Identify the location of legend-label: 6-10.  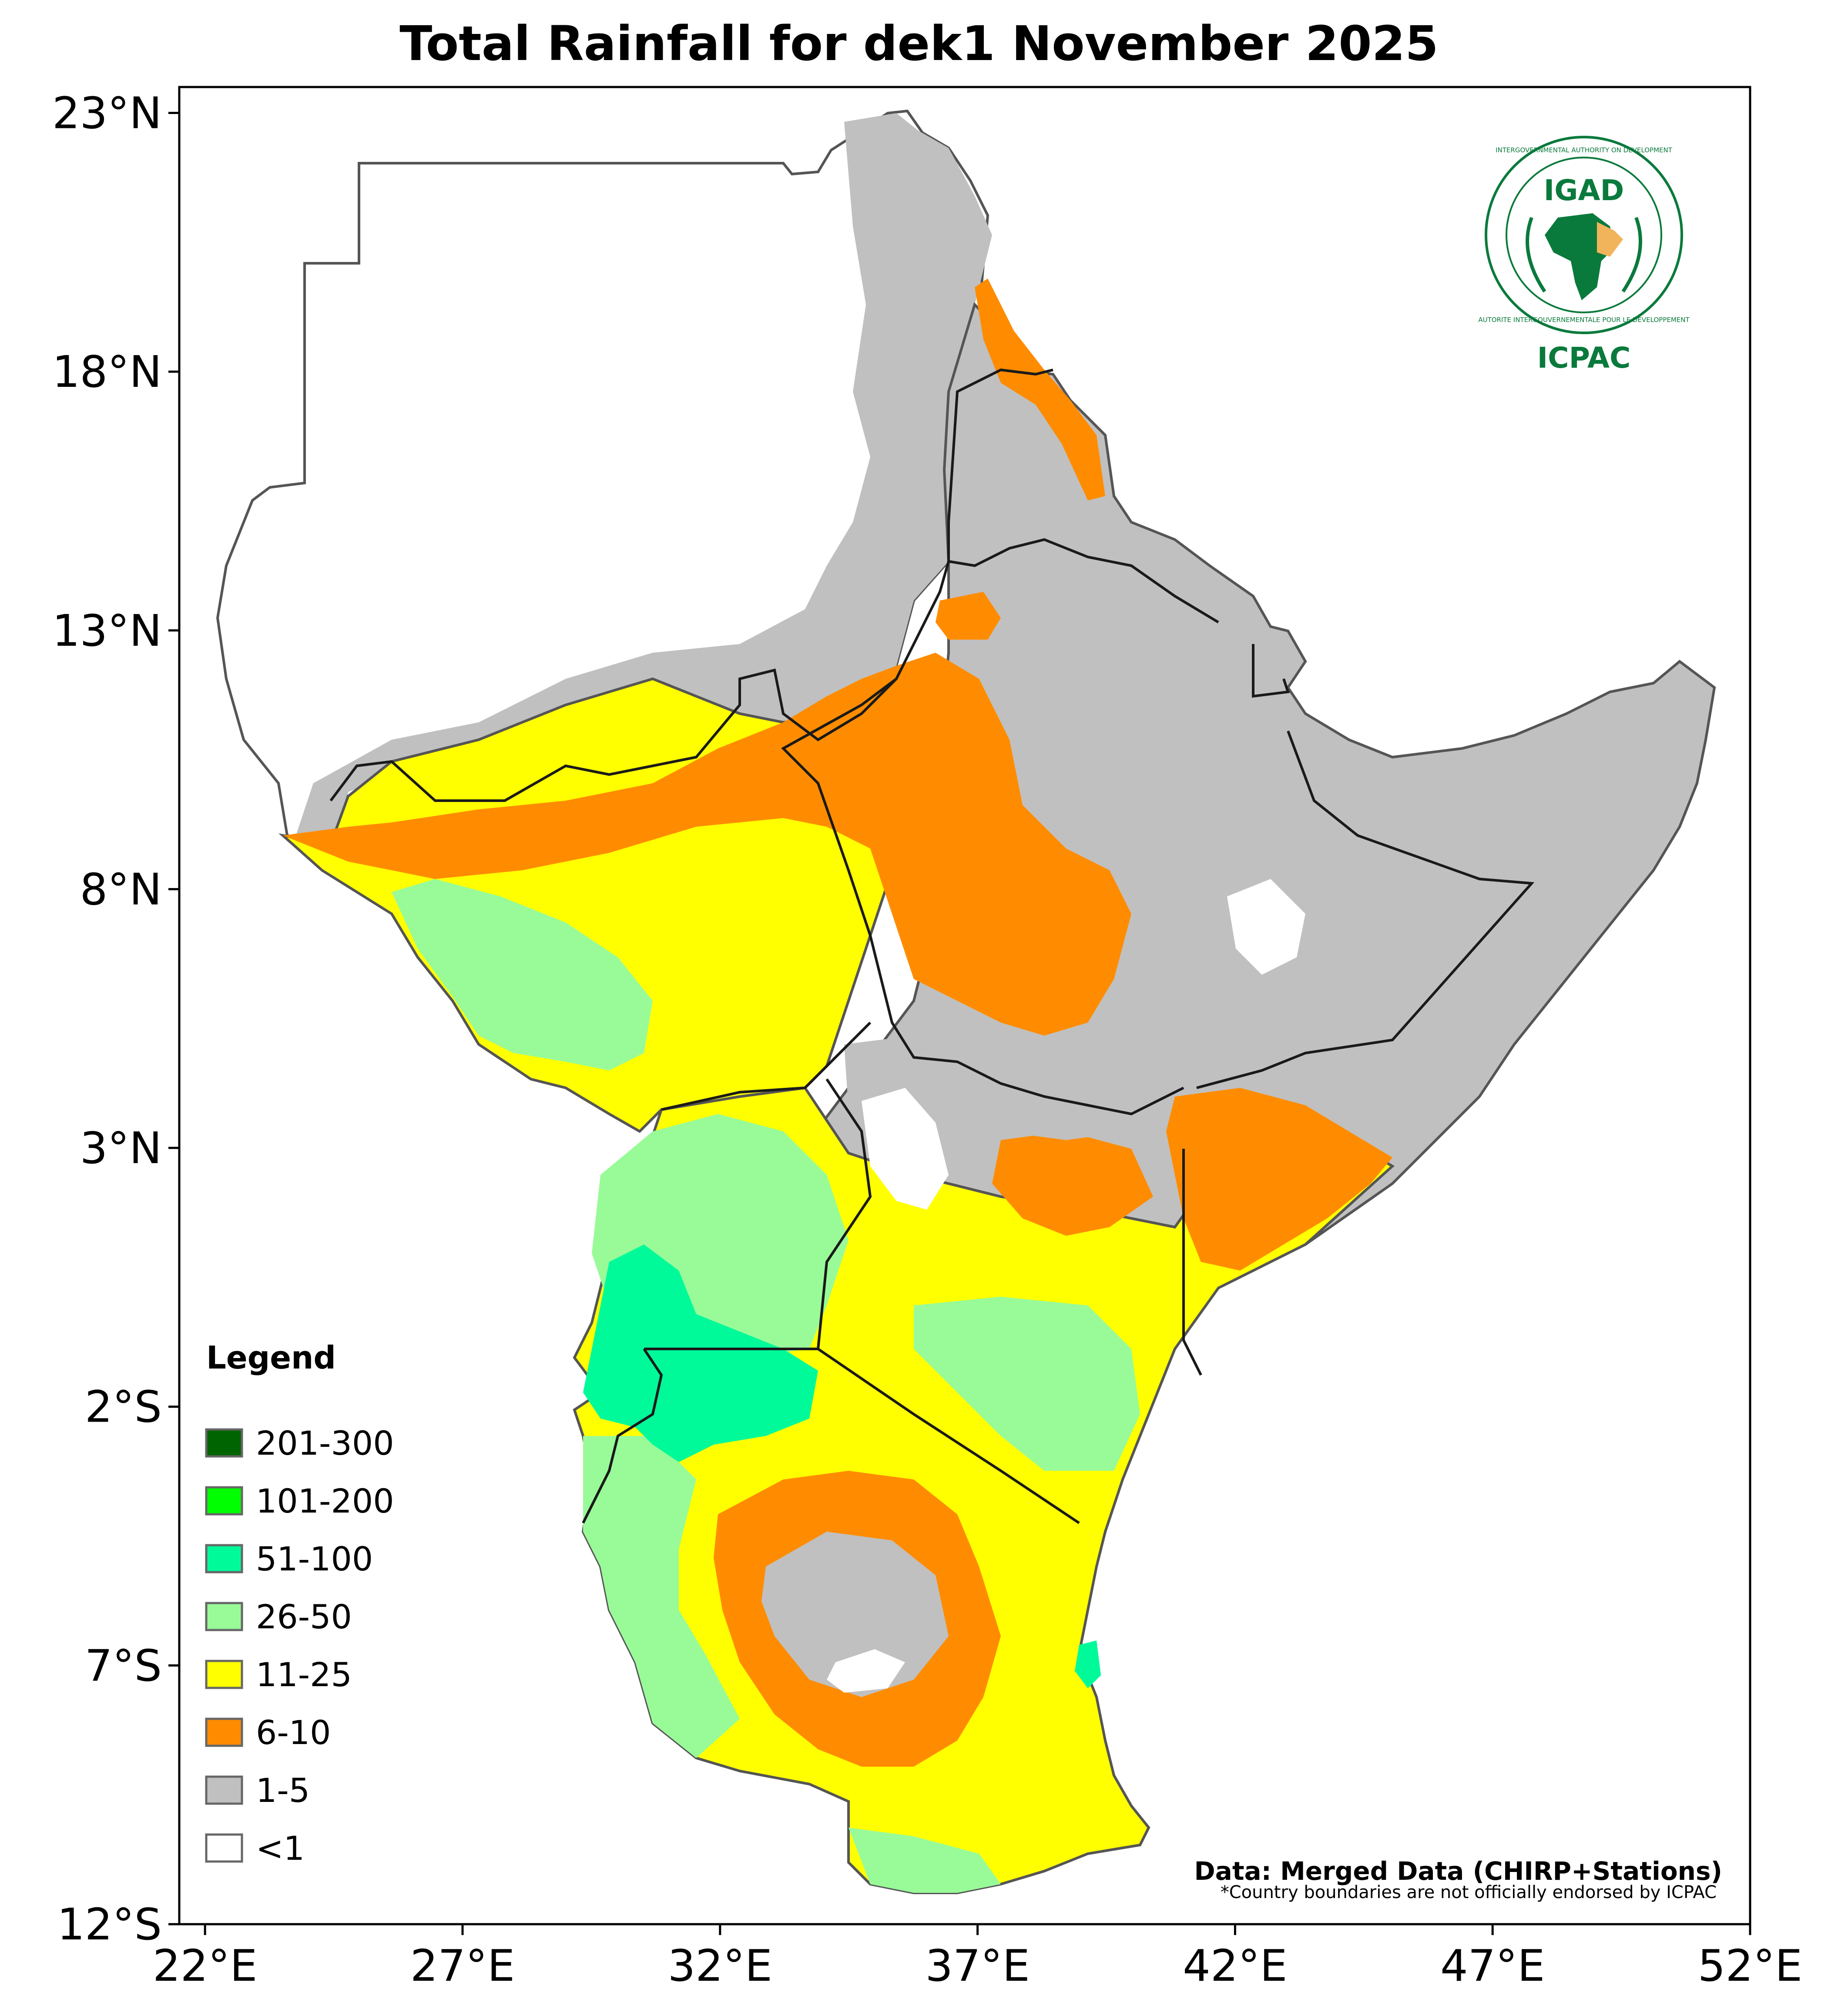
(293, 1733).